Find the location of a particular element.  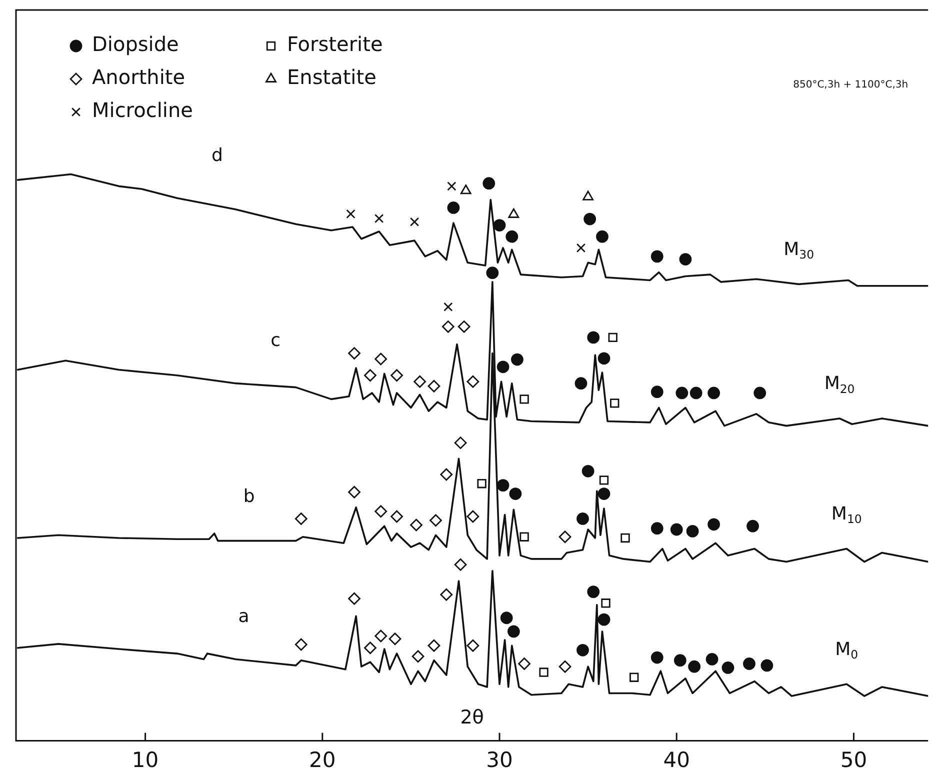

chart-subtitle: 850°C,3h + 1100°C,3h is located at coordinates (850, 85).